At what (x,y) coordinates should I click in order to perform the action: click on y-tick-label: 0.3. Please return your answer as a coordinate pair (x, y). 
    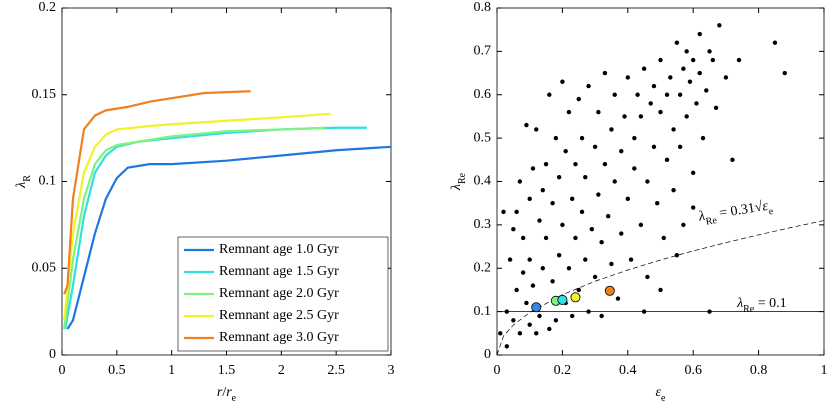
    Looking at the image, I should click on (483, 224).